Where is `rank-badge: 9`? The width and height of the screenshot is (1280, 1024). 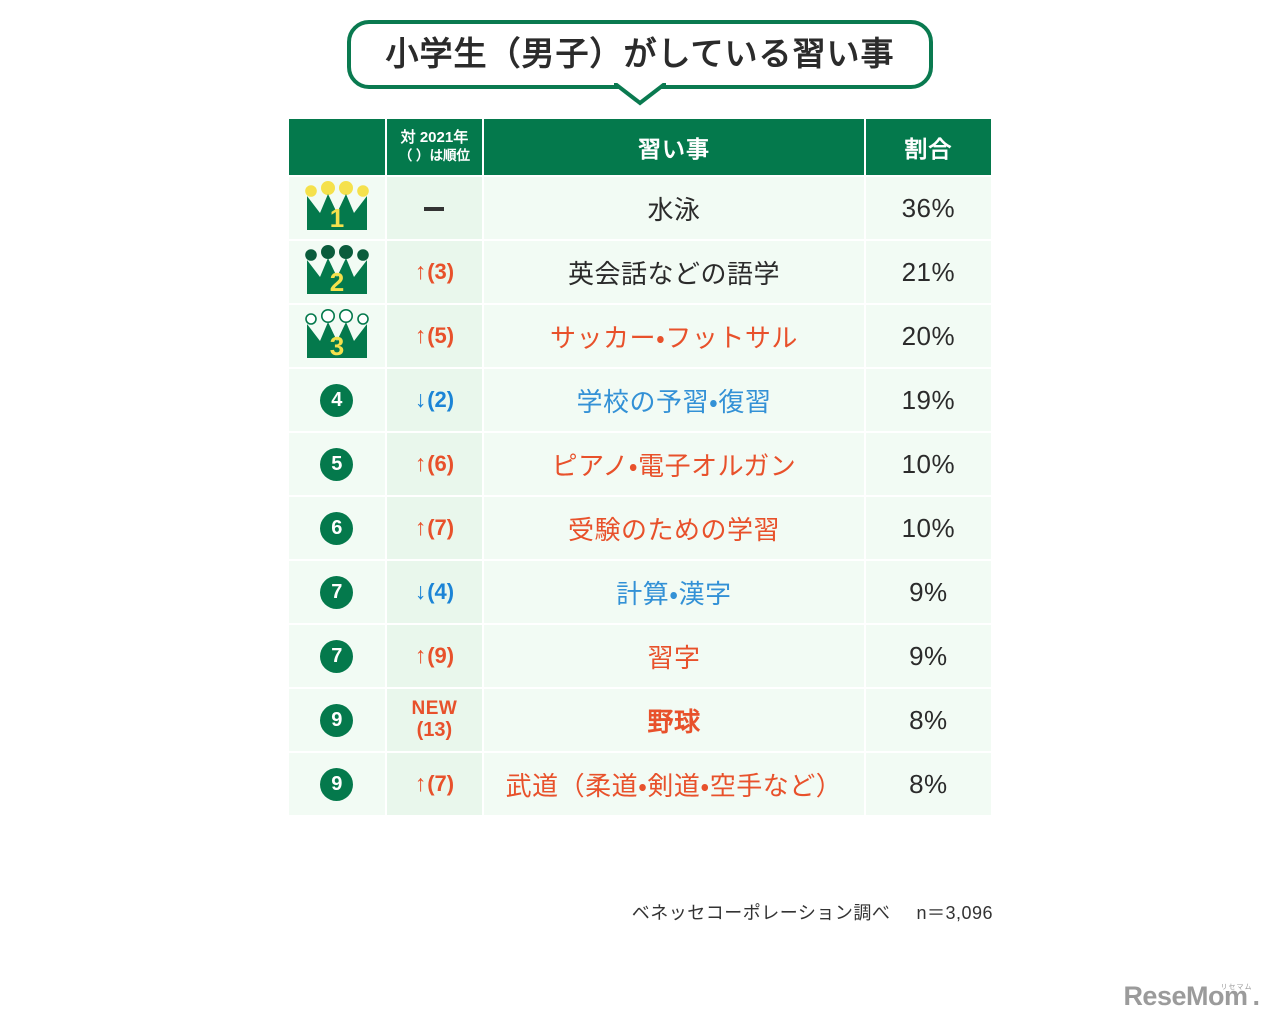 rank-badge: 9 is located at coordinates (337, 720).